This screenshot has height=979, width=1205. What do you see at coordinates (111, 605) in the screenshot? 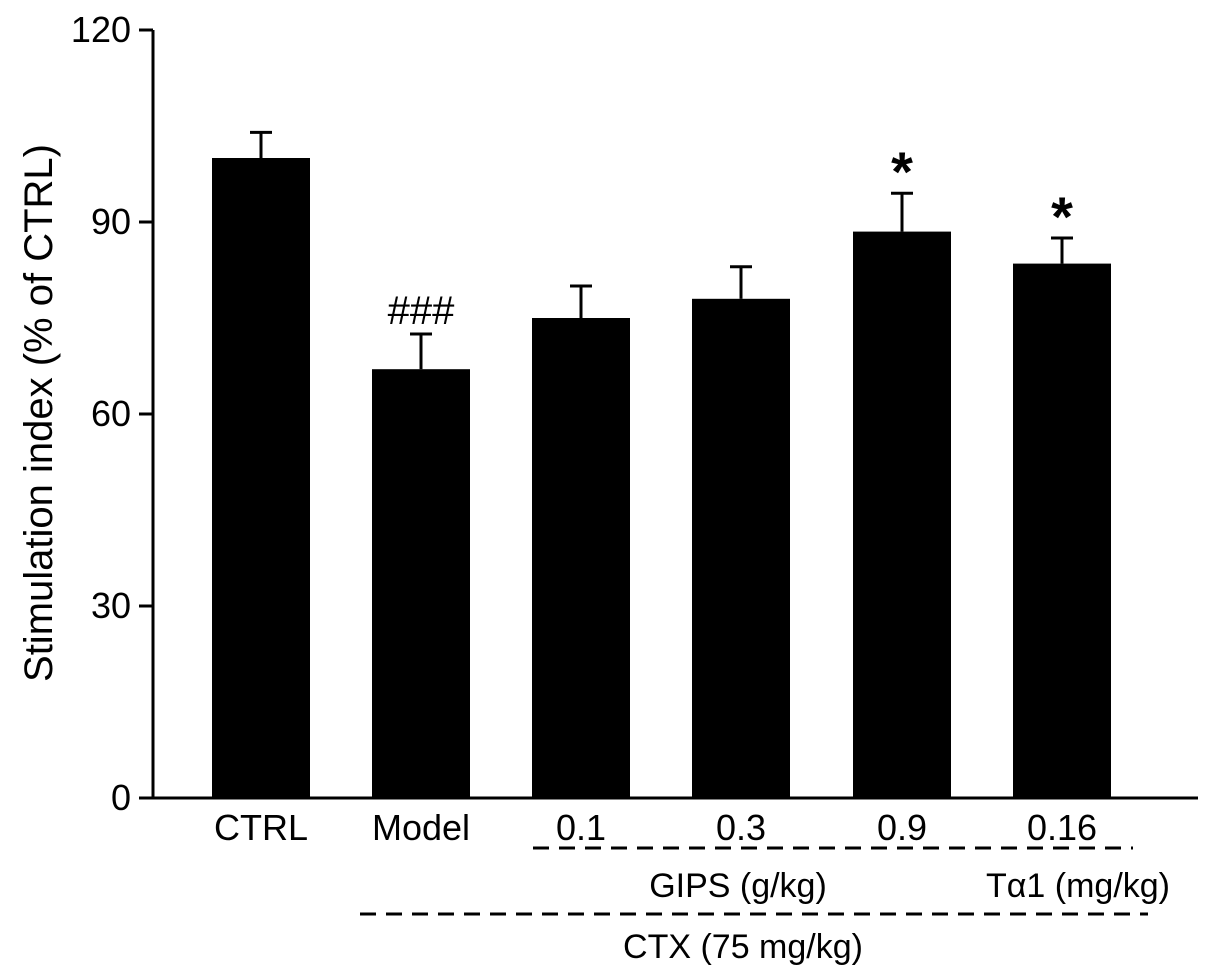
I see `y-tick-label: 30` at bounding box center [111, 605].